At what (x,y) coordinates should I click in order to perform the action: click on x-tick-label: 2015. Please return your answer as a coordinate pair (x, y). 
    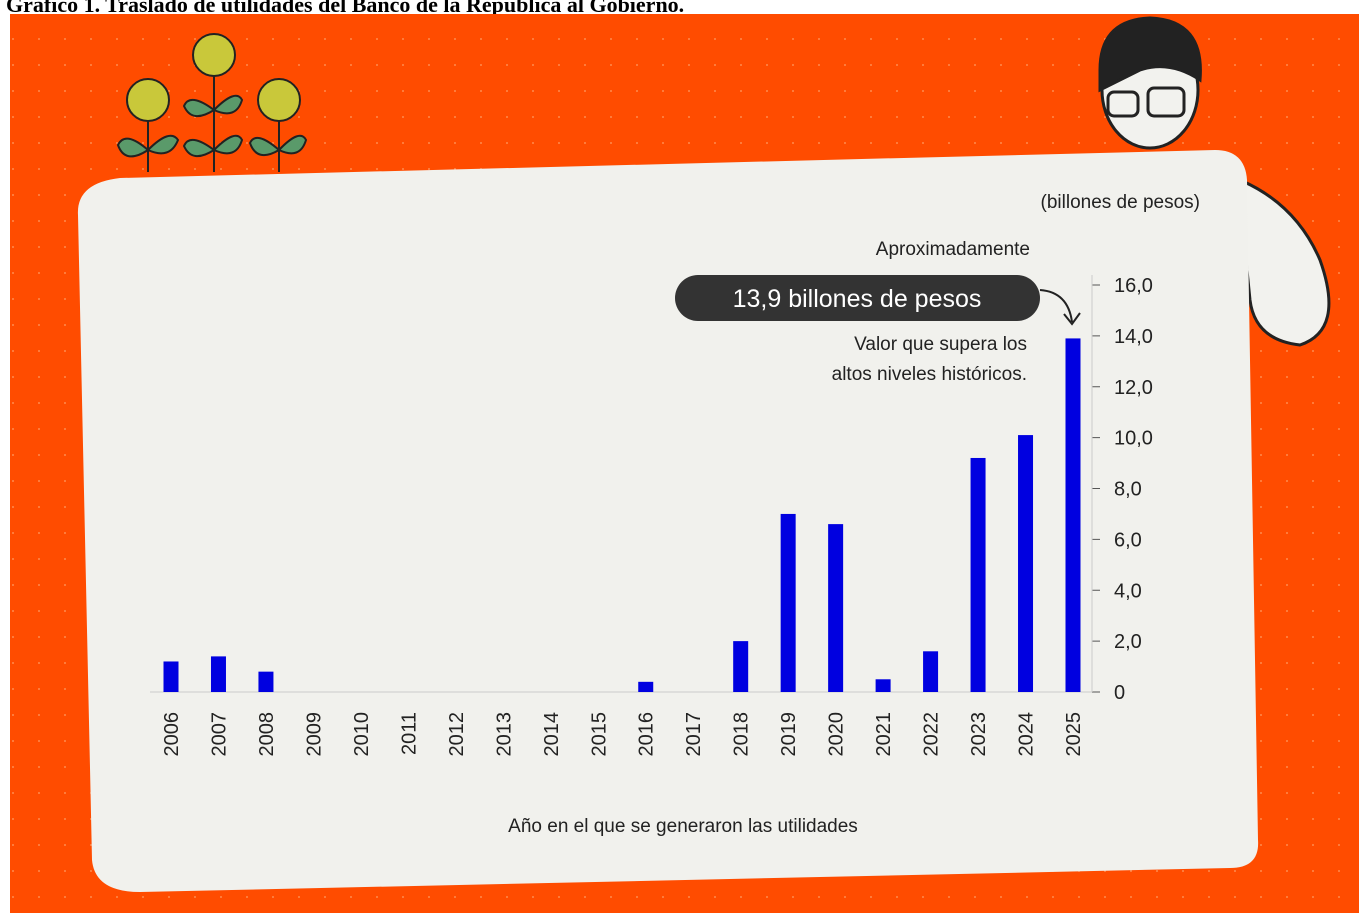
    Looking at the image, I should click on (599, 734).